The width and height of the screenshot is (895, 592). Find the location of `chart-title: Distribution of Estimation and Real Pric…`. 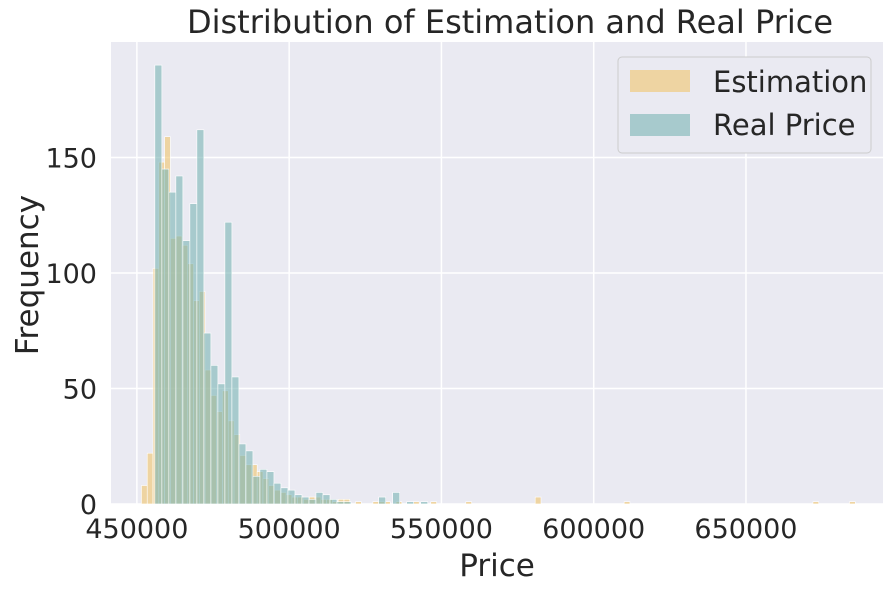

chart-title: Distribution of Estimation and Real Pric… is located at coordinates (510, 22).